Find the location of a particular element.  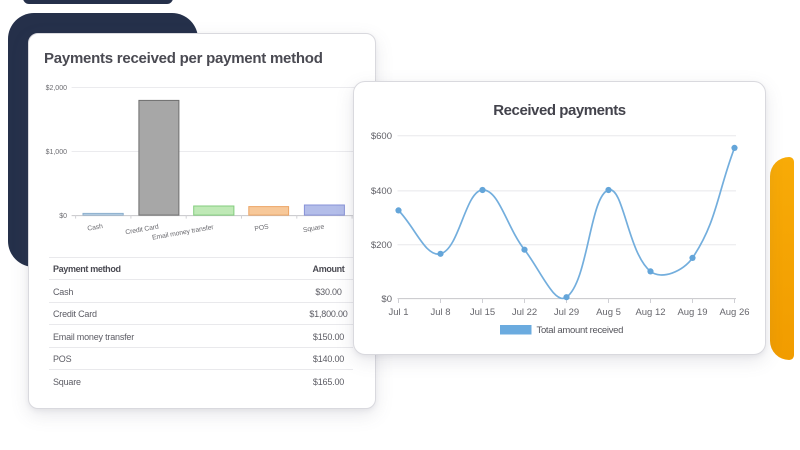

svg-text: $600 is located at coordinates (381, 136).